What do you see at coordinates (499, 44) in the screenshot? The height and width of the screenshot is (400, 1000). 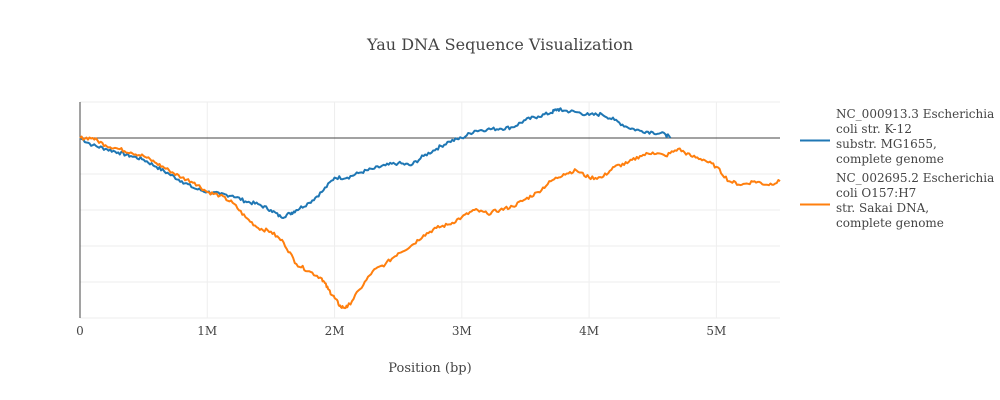 I see `chart-title: Yau DNA Sequence Visualization` at bounding box center [499, 44].